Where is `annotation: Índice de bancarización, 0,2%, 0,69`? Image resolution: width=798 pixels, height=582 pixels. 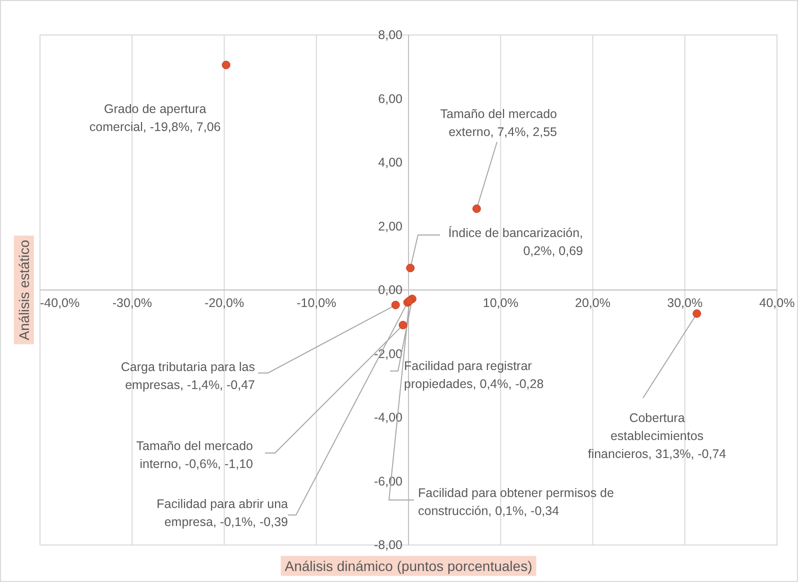
annotation: Índice de bancarización, 0,2%, 0,69 is located at coordinates (516, 242).